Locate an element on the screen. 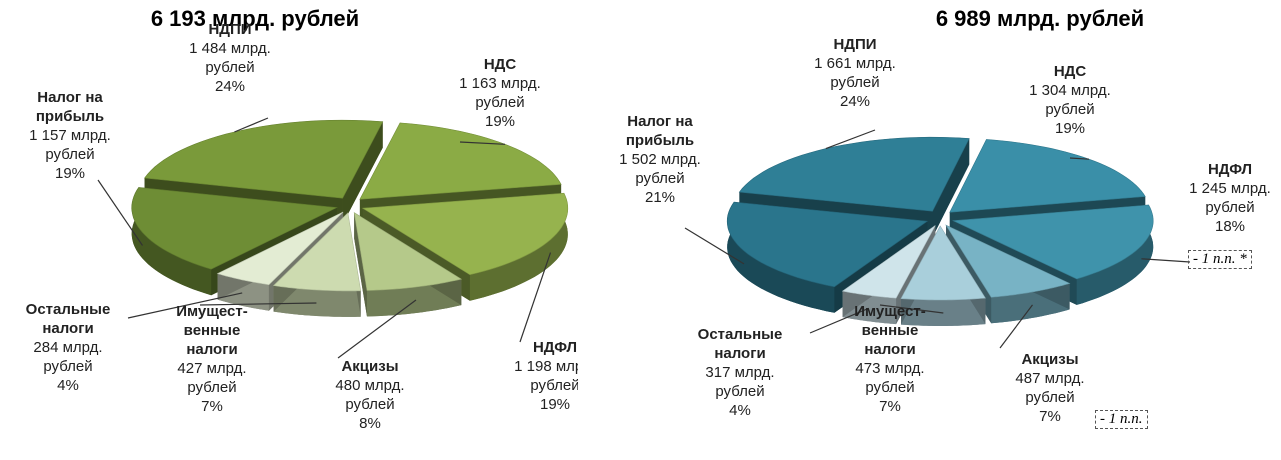 This screenshot has height=460, width=1281. value-label: 1 484 млрд. рублей is located at coordinates (230, 58).